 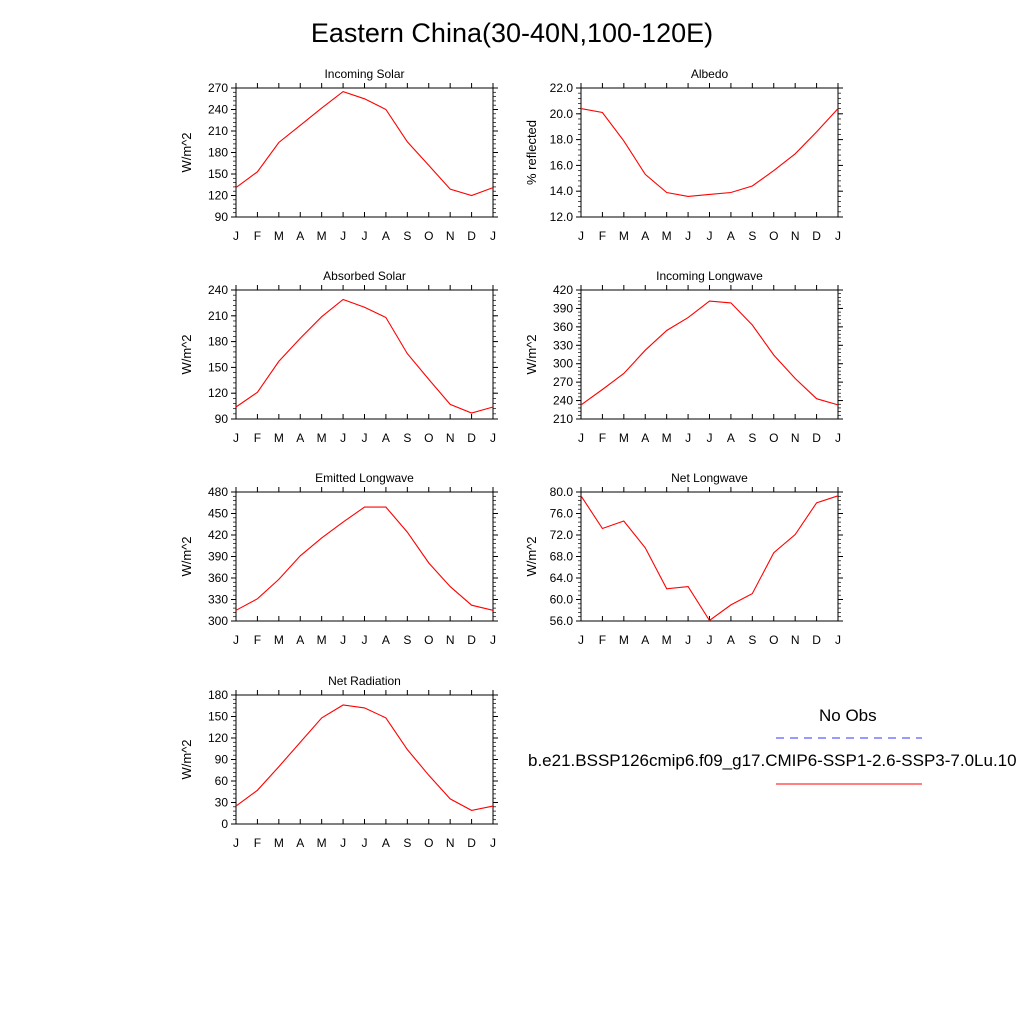 I want to click on y-tick-label: 300, so click(x=218, y=621).